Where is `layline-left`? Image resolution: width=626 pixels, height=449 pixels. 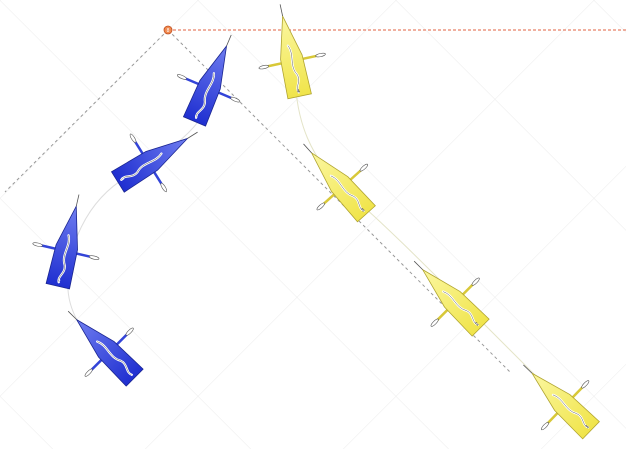 layline-left is located at coordinates (86, 111).